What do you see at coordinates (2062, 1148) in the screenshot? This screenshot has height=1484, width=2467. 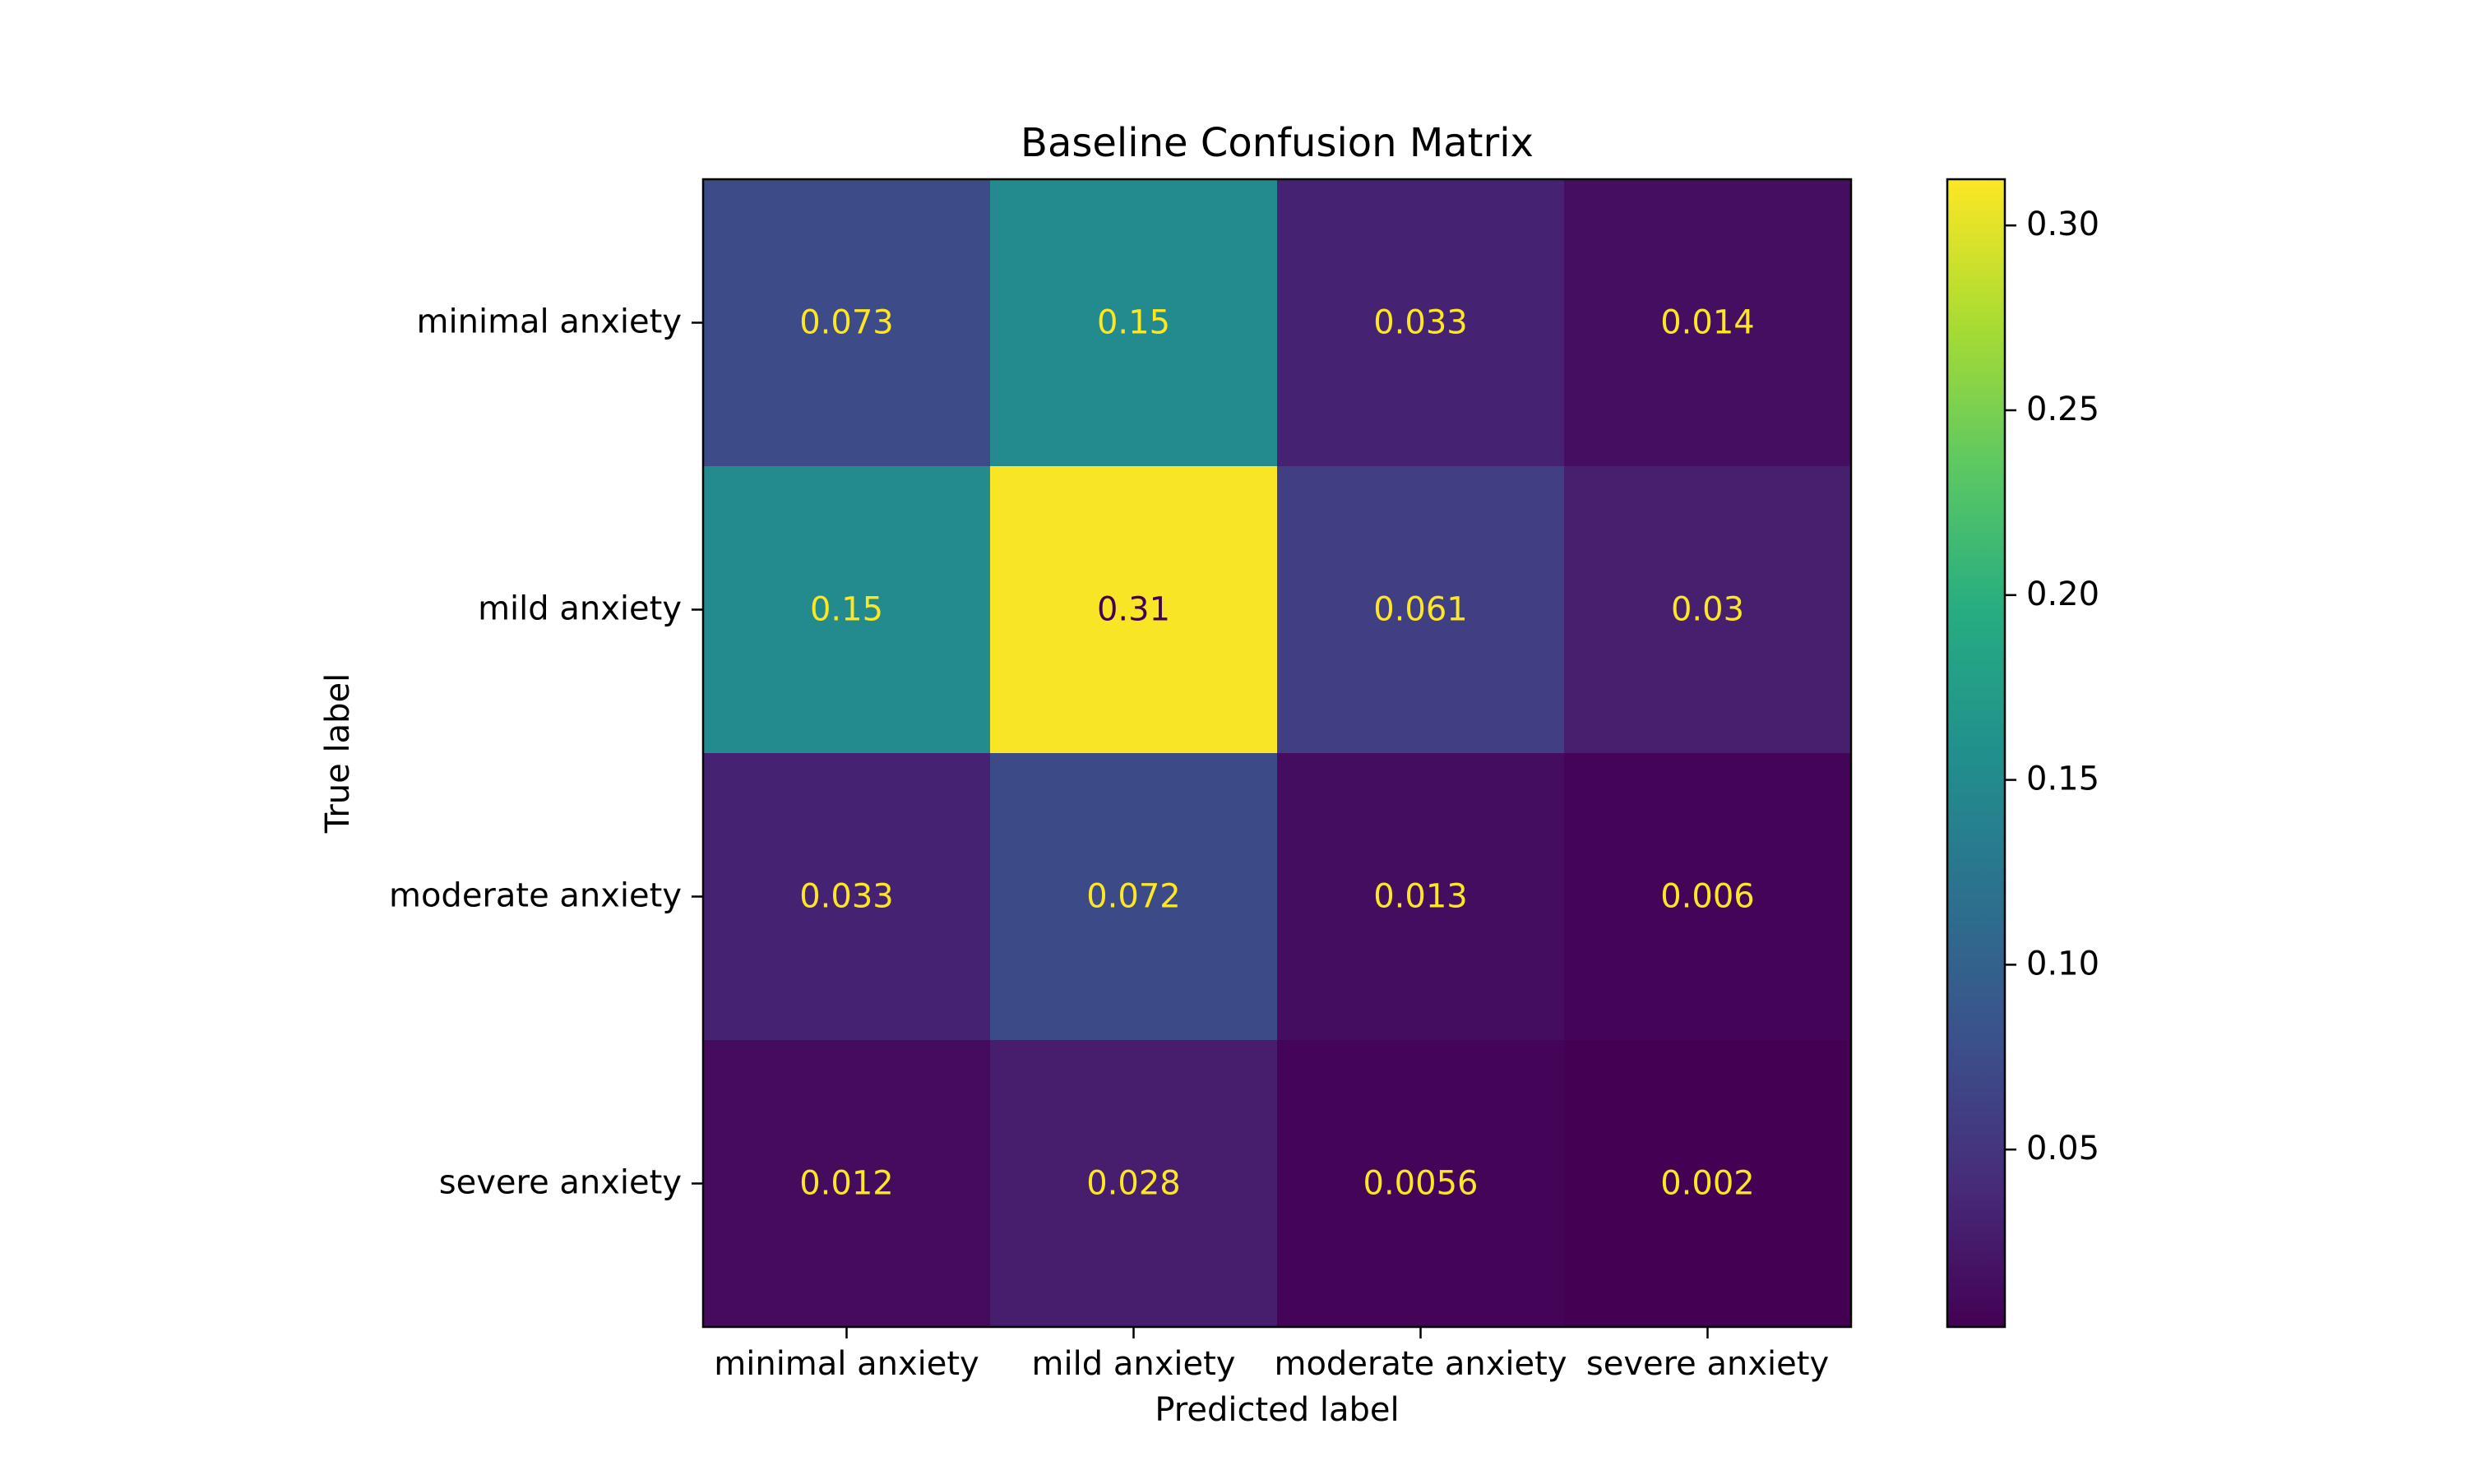 I see `colorbar-tick-label: 0.05` at bounding box center [2062, 1148].